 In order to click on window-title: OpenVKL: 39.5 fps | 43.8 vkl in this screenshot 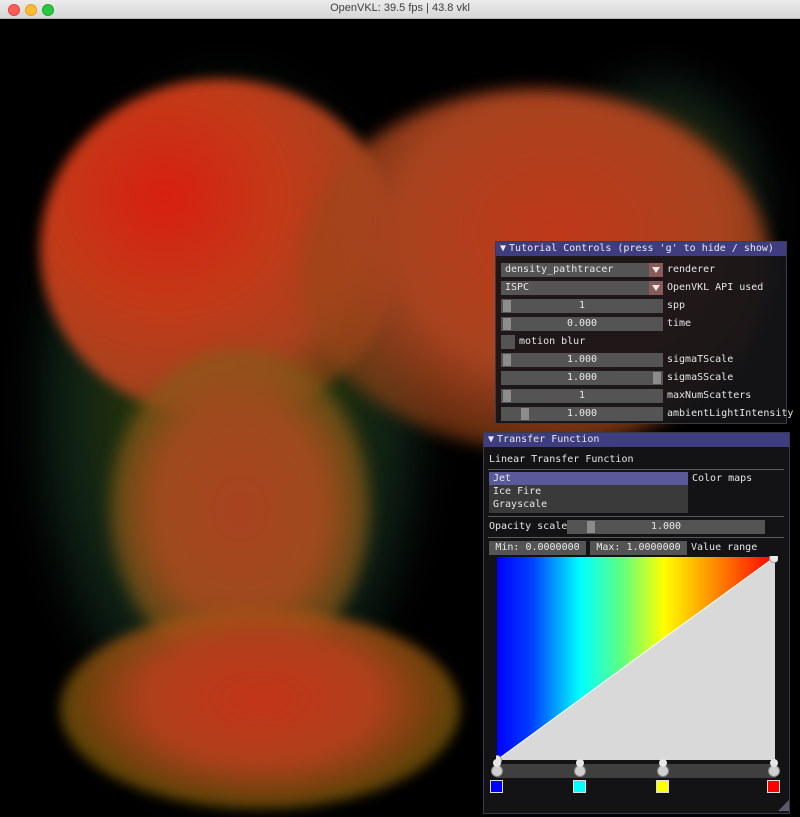, I will do `click(400, 8)`.